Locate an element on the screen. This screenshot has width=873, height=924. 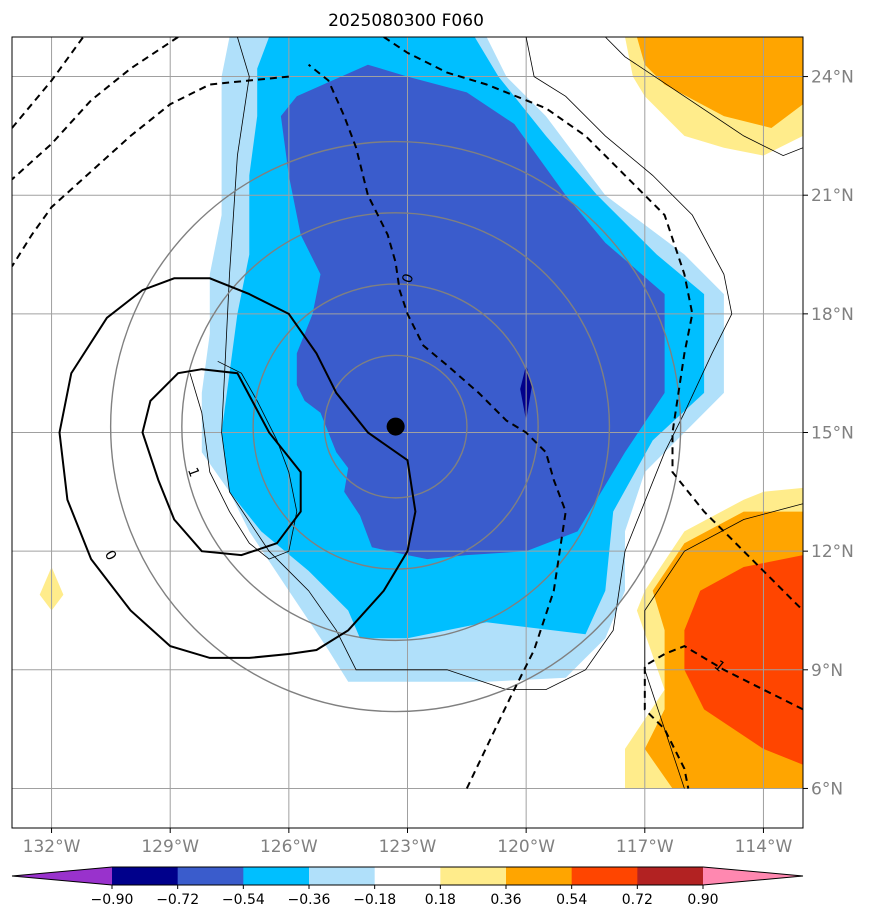
x-tick-label: 120°W is located at coordinates (526, 847).